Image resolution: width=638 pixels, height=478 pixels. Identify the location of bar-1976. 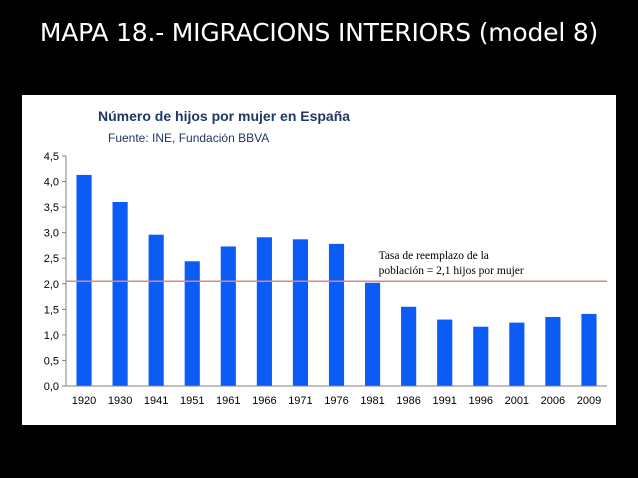
(336, 314).